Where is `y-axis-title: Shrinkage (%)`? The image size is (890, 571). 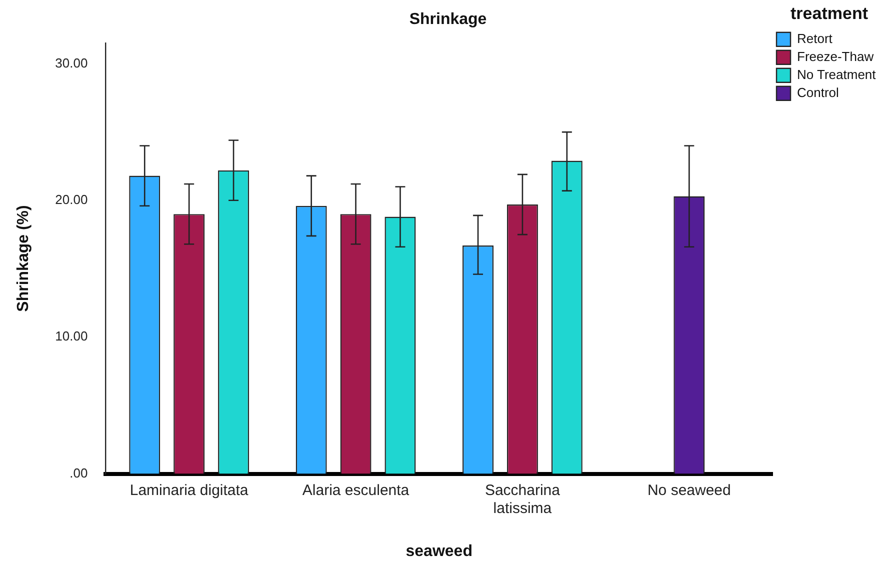 y-axis-title: Shrinkage (%) is located at coordinates (23, 258).